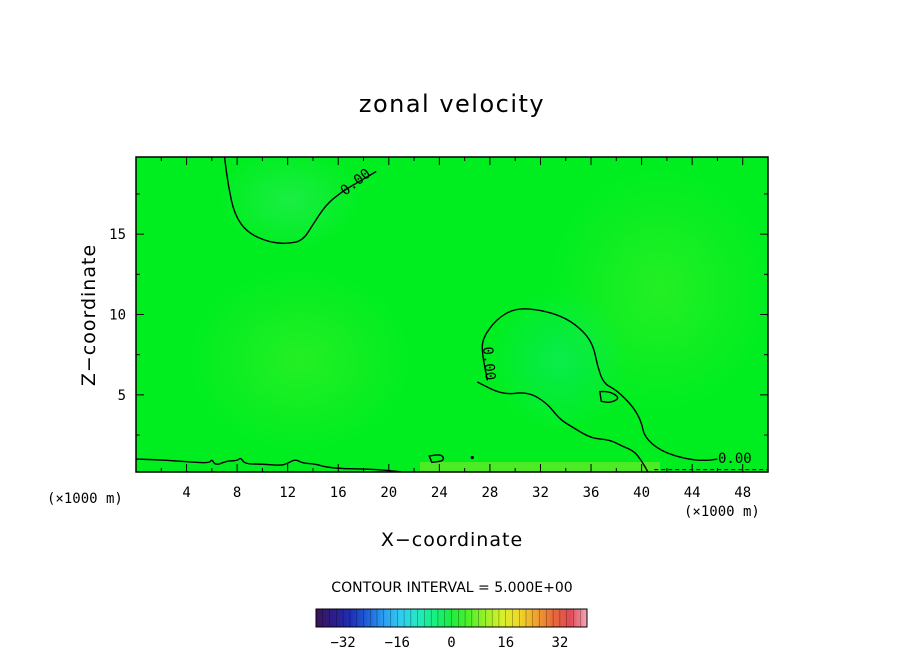  Describe the element at coordinates (742, 493) in the screenshot. I see `x-tick-label: 48` at that location.